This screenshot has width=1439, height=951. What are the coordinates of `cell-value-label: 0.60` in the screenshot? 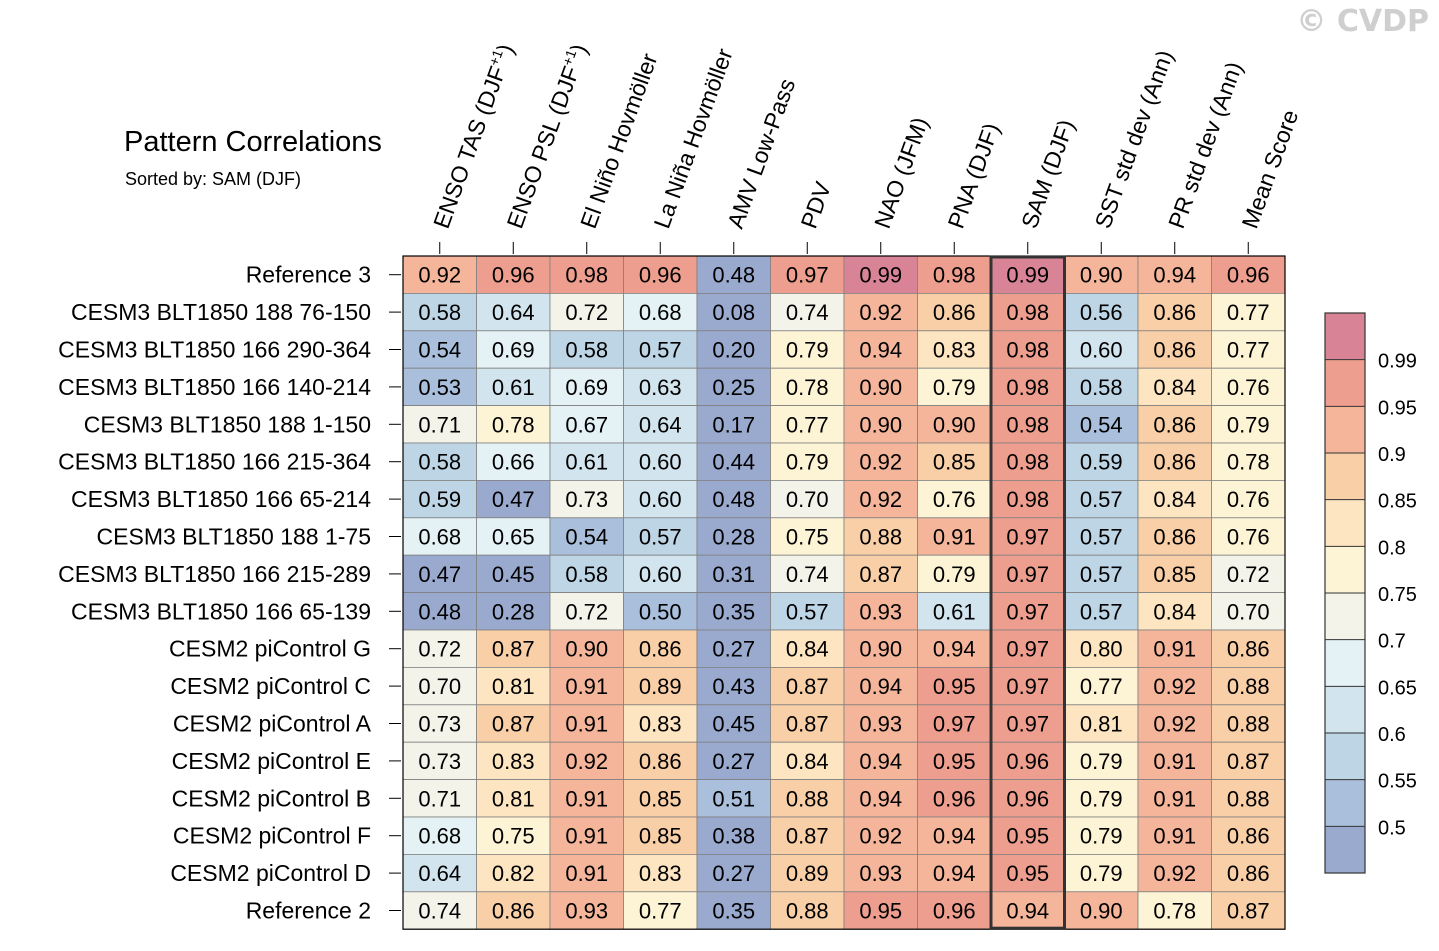 It's located at (660, 574).